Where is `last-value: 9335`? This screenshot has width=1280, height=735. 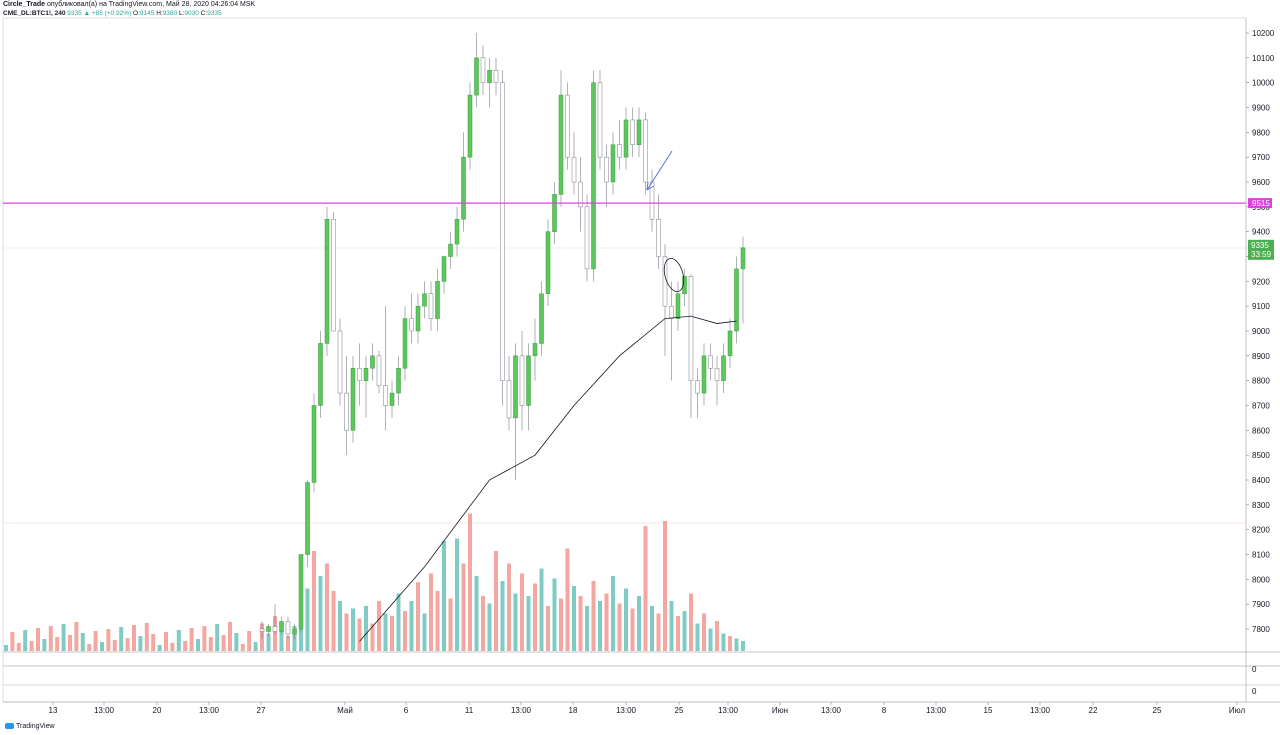
last-value: 9335 is located at coordinates (74, 13).